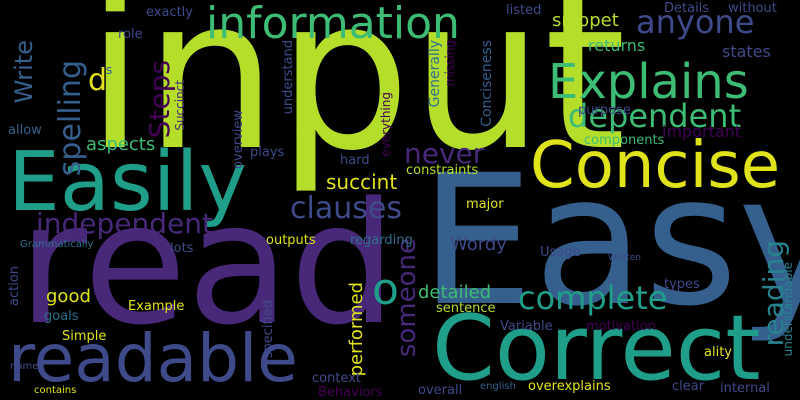 The width and height of the screenshot is (800, 400). What do you see at coordinates (585, 20) in the screenshot?
I see `word-snippet: snippet` at bounding box center [585, 20].